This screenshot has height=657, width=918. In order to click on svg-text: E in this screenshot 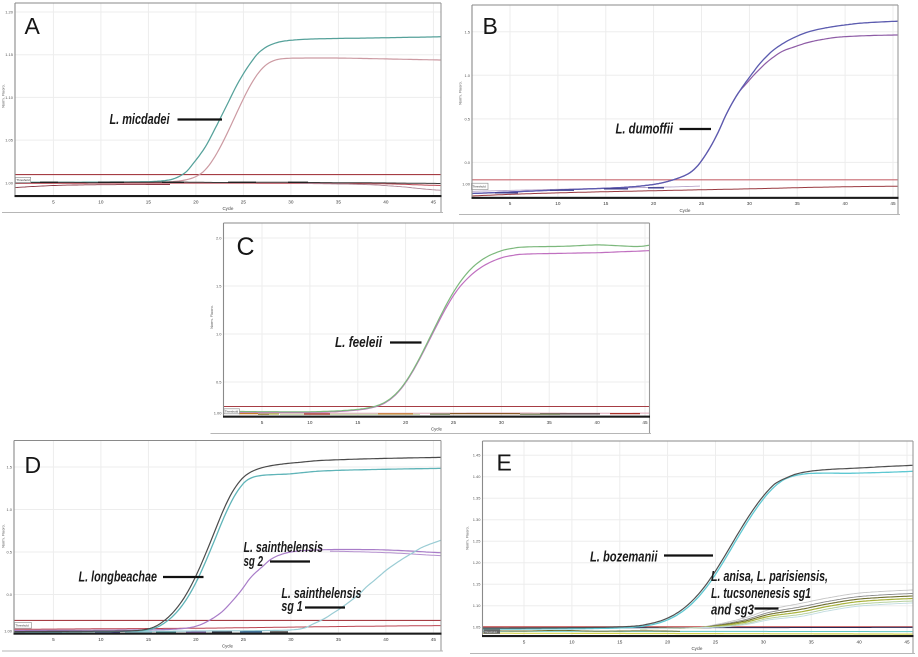, I will do `click(504, 463)`.